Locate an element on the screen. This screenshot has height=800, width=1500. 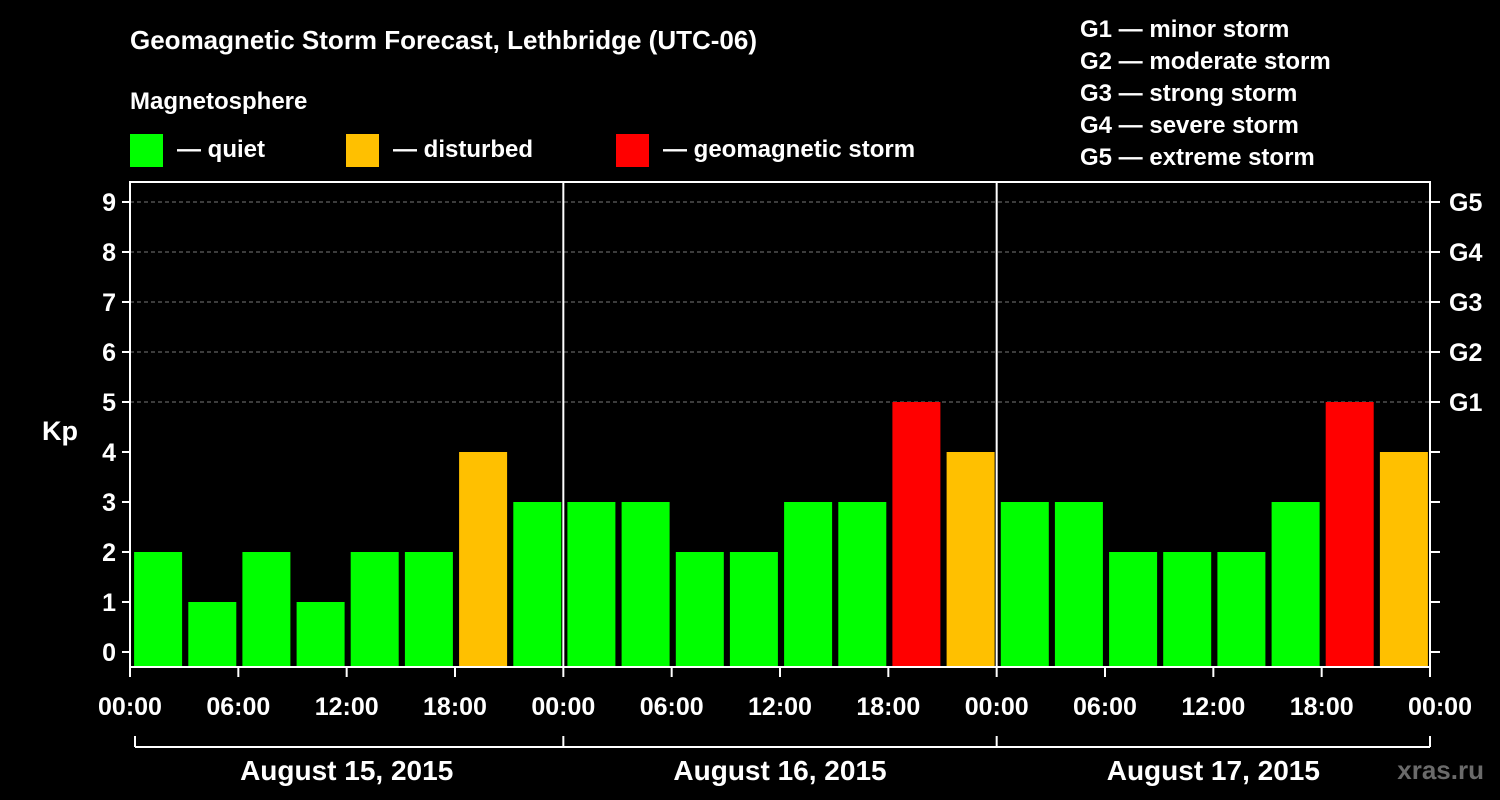
storm-scale-g5: G5 — extreme storm is located at coordinates (1197, 157).